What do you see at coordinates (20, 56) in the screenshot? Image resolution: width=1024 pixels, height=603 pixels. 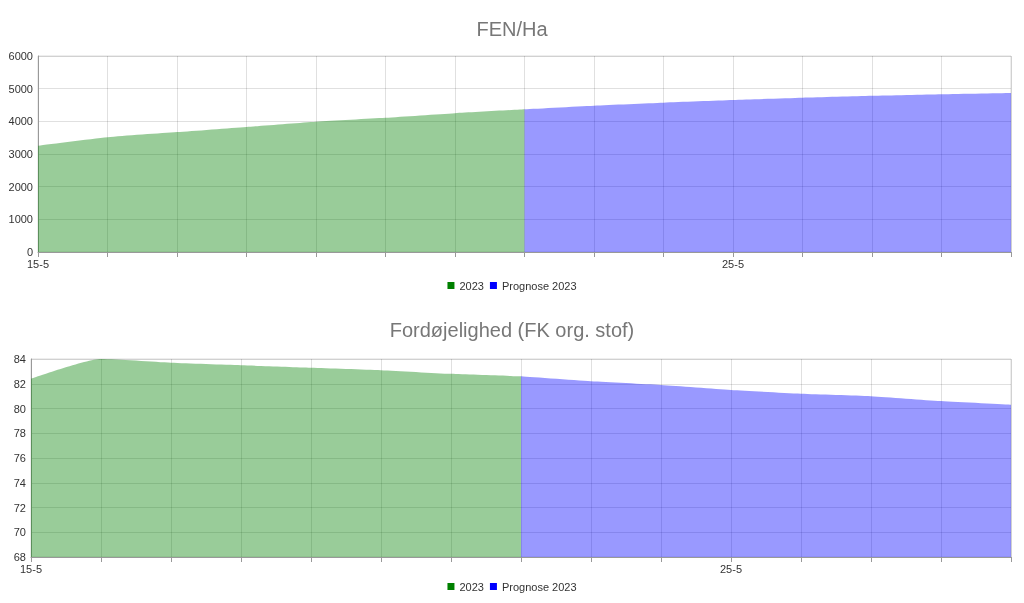 I see `y-tick-label: 6000` at bounding box center [20, 56].